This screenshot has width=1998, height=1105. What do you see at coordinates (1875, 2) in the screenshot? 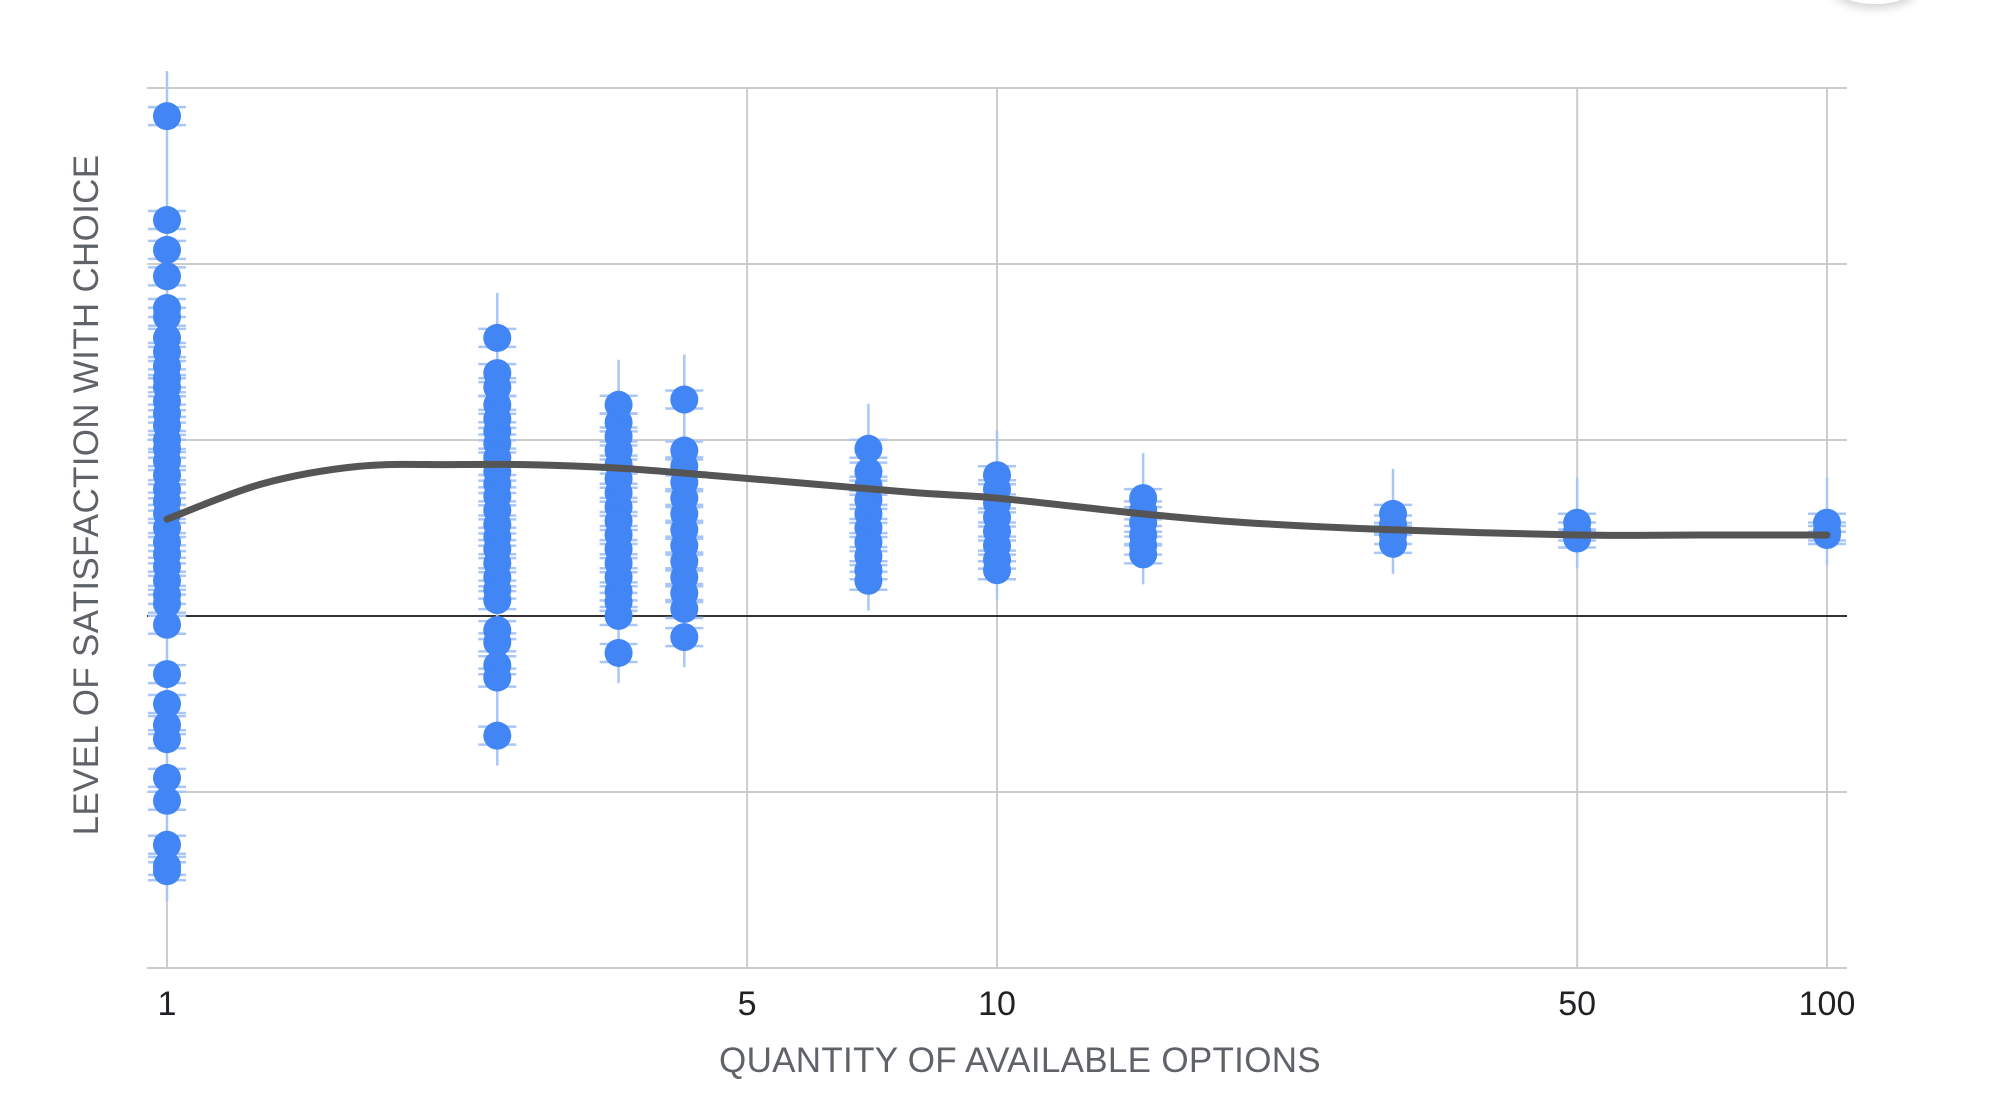
I see `corner-decoration` at bounding box center [1875, 2].